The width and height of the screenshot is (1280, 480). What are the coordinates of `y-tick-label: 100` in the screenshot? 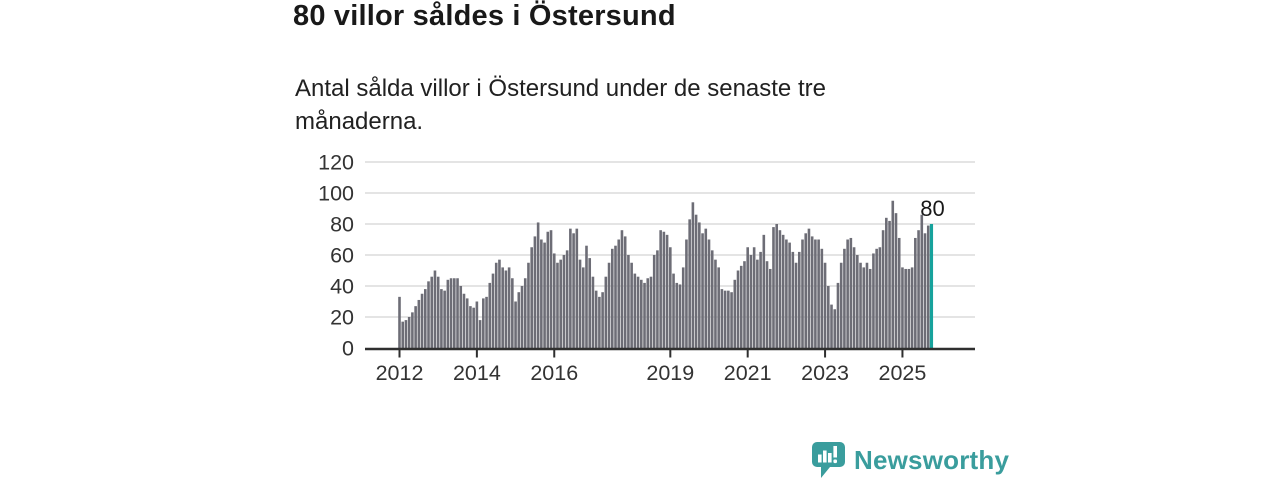 It's located at (336, 194).